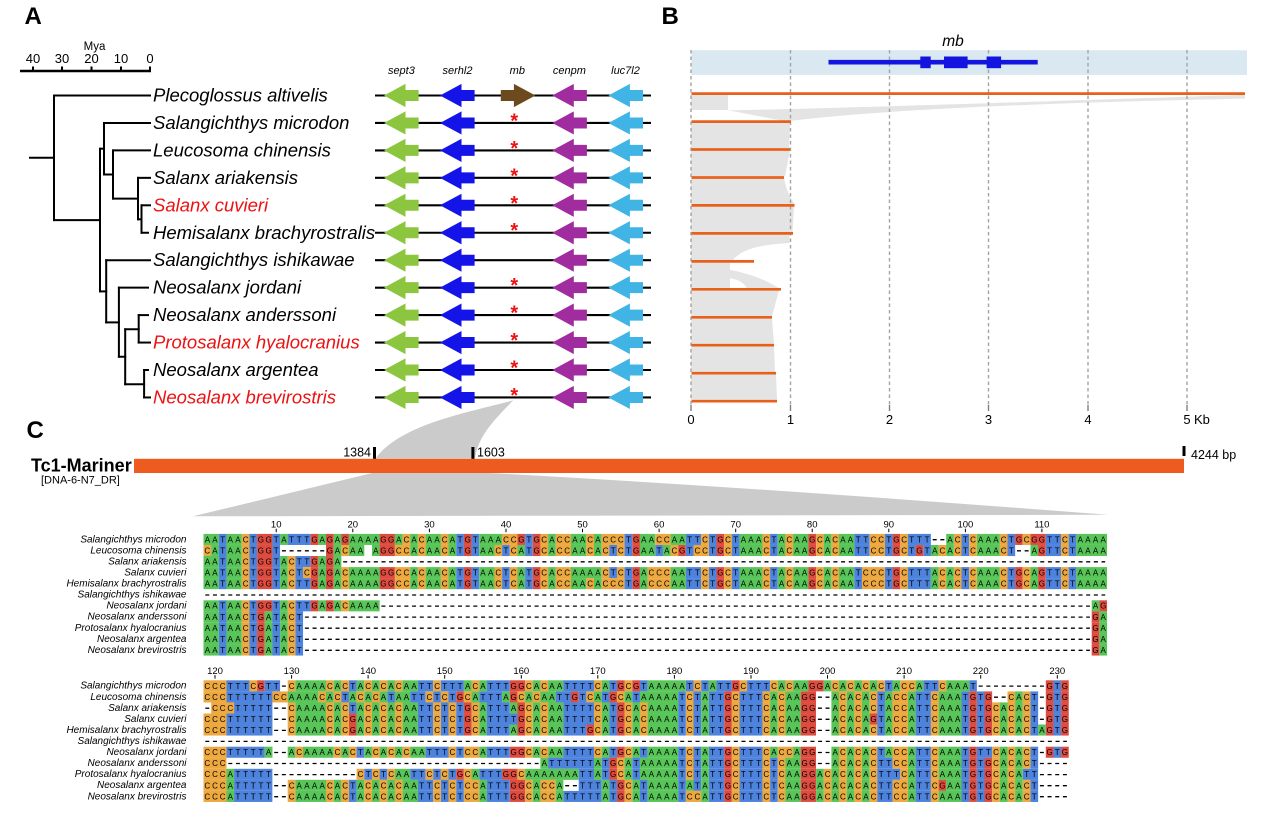 The width and height of the screenshot is (1268, 837). I want to click on svg-text: 170, so click(598, 671).